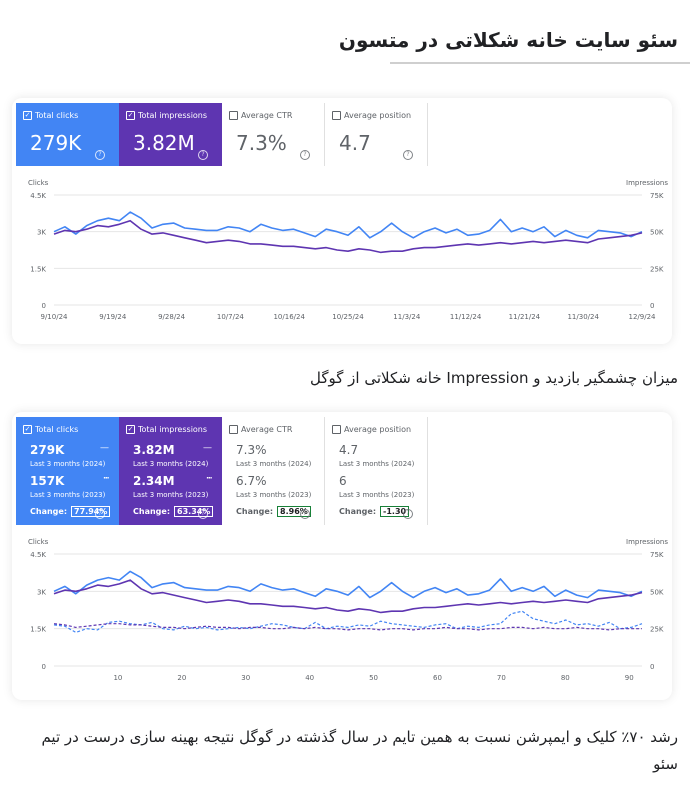 The height and width of the screenshot is (800, 700). I want to click on metric-card-value: 279K, so click(56, 143).